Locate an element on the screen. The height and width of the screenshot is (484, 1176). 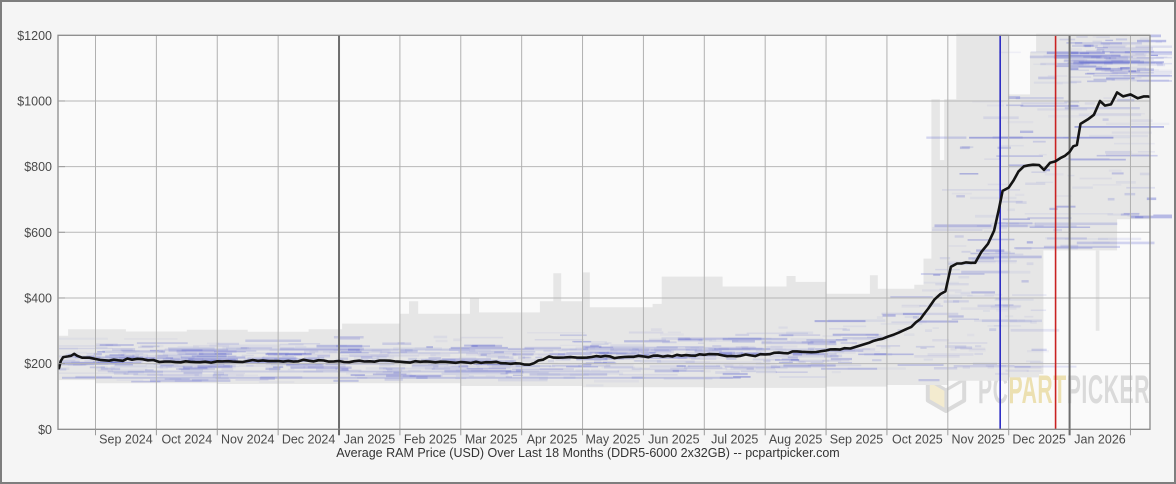
y-axis-label: $1200 is located at coordinates (34, 36).